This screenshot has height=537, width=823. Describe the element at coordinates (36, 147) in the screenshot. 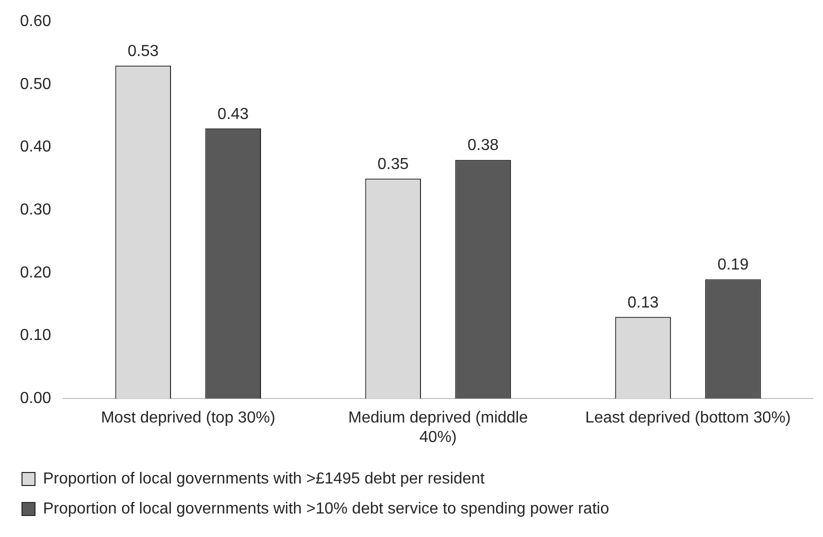

I see `y-tick-label: 0.40` at that location.